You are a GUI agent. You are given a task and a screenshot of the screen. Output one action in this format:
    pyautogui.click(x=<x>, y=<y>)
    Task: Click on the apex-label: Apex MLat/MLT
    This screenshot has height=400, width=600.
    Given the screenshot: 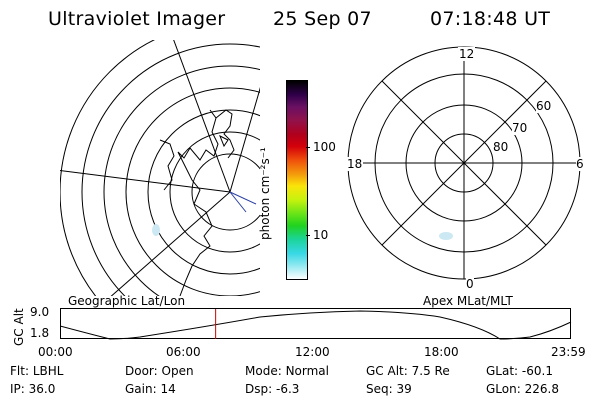 What is the action you would take?
    pyautogui.click(x=468, y=301)
    